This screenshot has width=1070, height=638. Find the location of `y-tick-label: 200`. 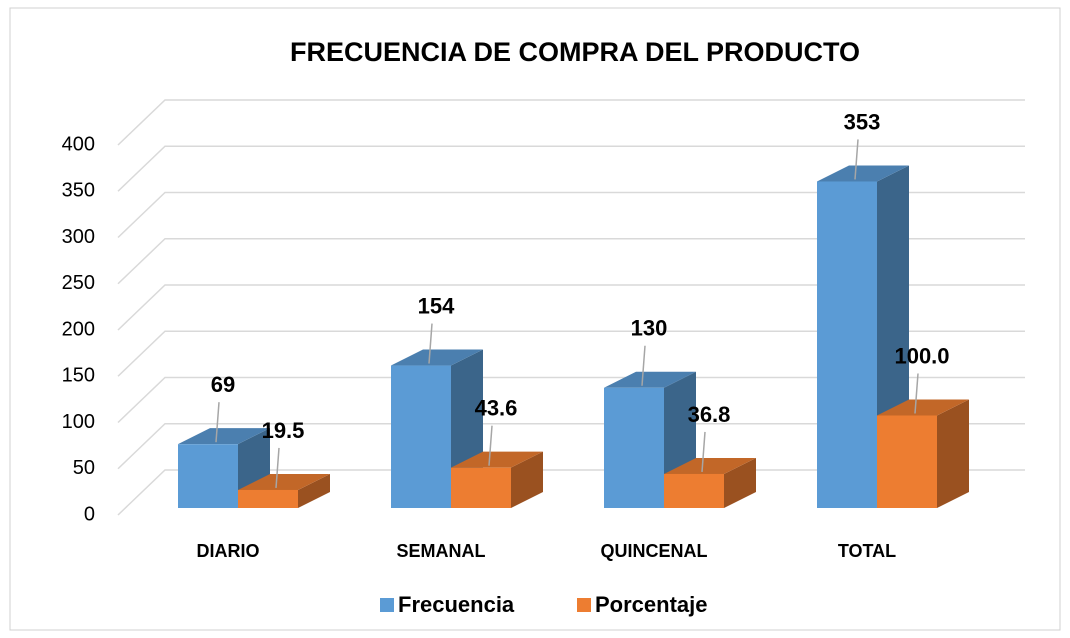

y-tick-label: 200 is located at coordinates (78, 329).